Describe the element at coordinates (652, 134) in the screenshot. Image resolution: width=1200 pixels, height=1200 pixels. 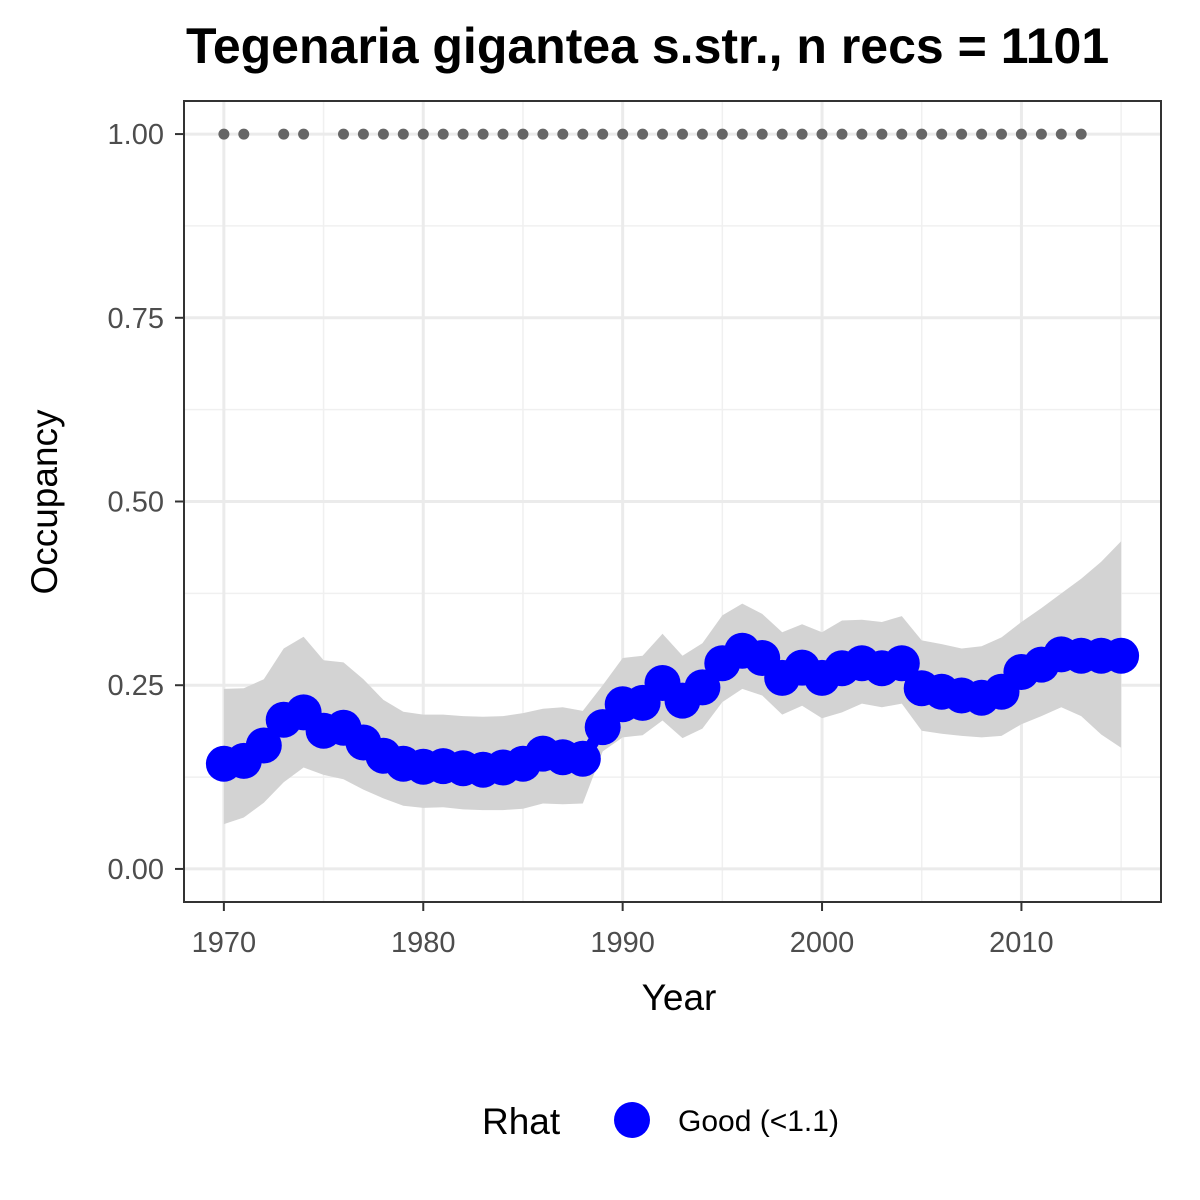
I see `record-points` at that location.